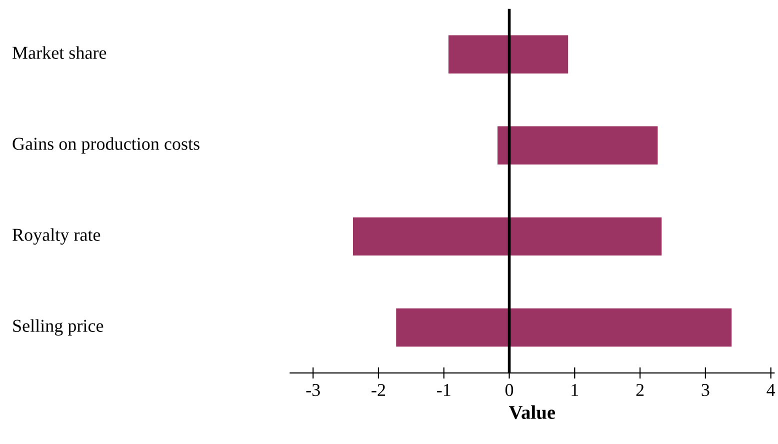 The height and width of the screenshot is (444, 778). I want to click on x-axis-title: Value, so click(532, 412).